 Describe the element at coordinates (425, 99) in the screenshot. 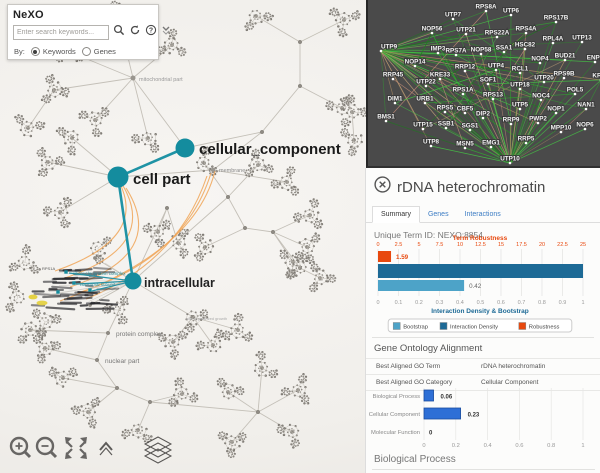

I see `gene-node-urb1: URB1` at that location.